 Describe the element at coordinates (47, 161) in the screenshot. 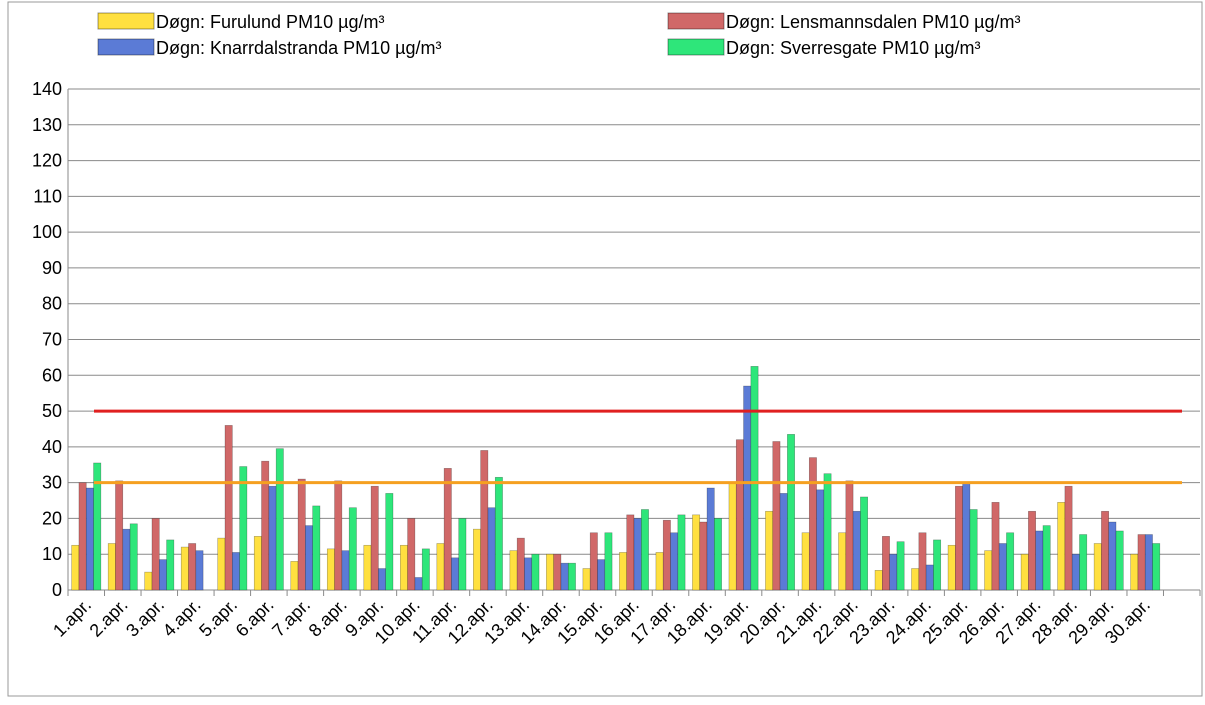

I see `y-tick-label: 120` at that location.